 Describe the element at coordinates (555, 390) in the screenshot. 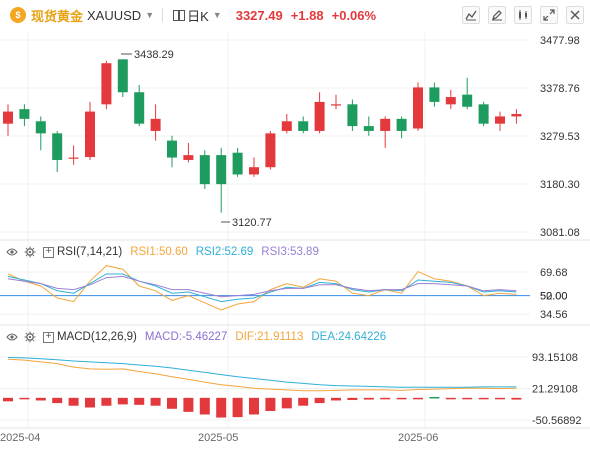

I see `macd-tick-label: 21.29108` at that location.